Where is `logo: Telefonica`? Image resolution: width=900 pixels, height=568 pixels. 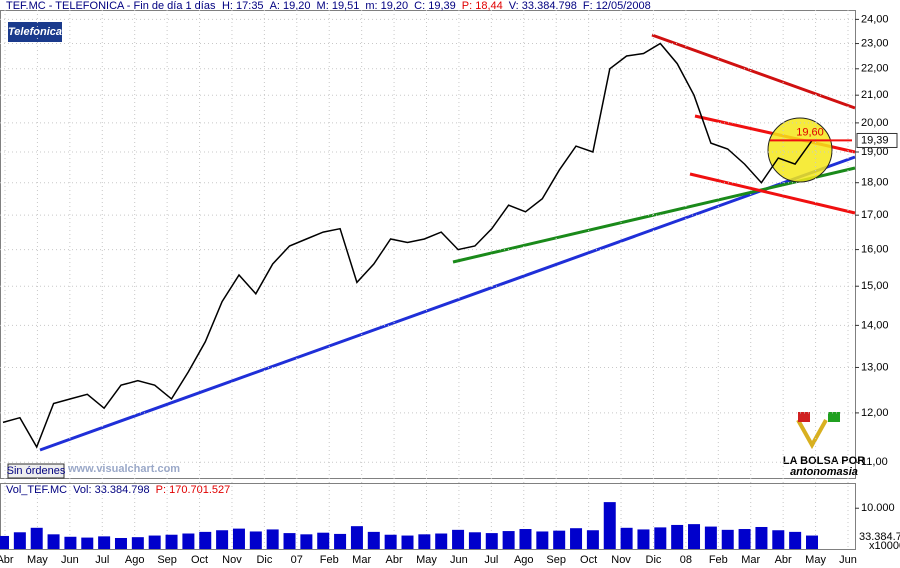 logo: Telefonica is located at coordinates (35, 32).